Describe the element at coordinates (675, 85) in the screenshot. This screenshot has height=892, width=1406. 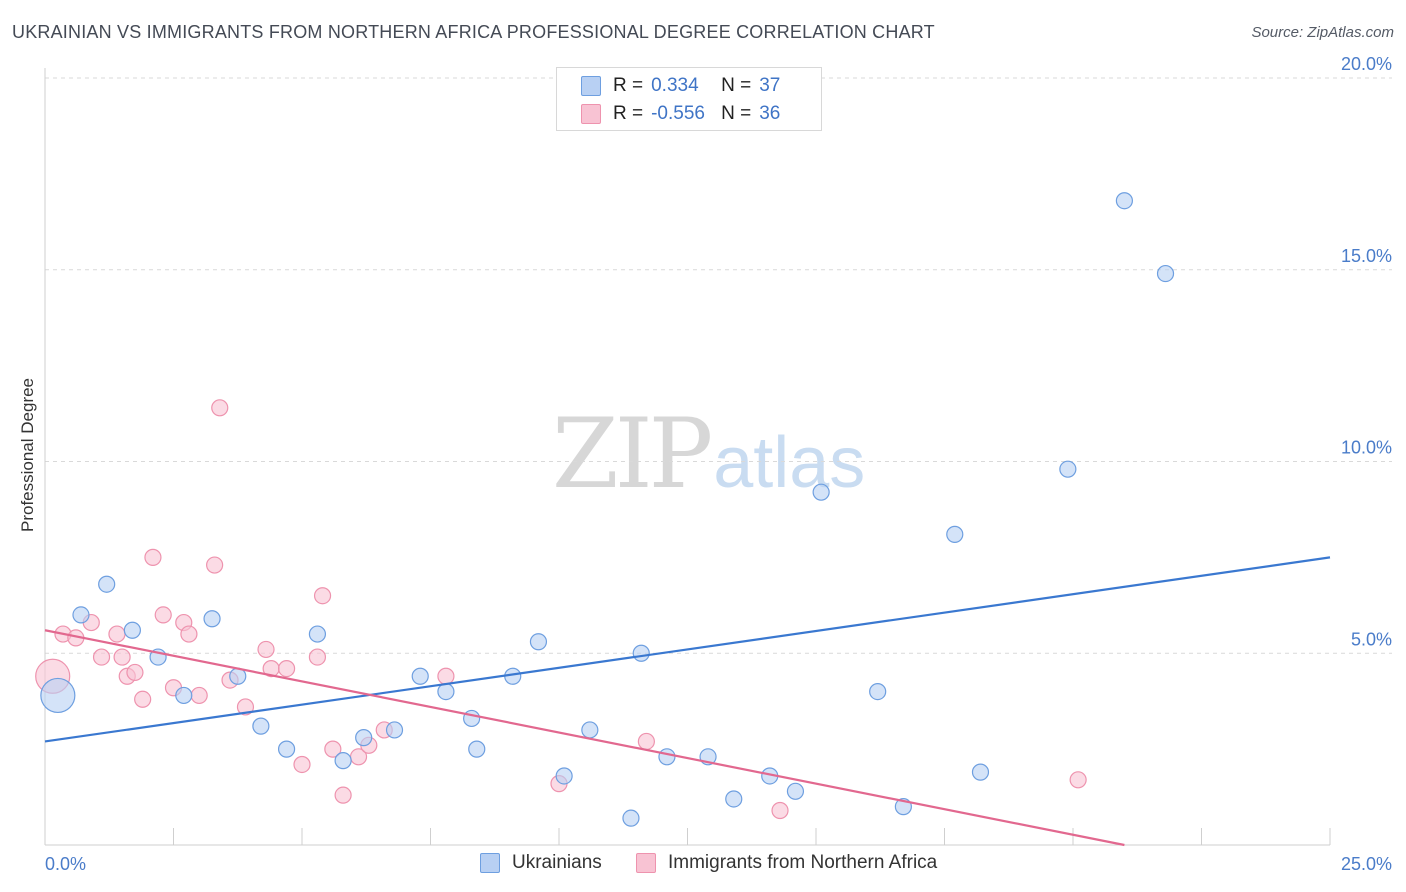
I see `legend-r-value: 0.334` at that location.